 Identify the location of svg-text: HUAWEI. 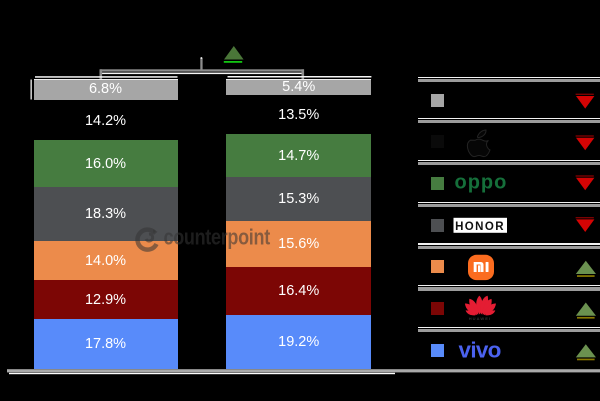
(480, 318).